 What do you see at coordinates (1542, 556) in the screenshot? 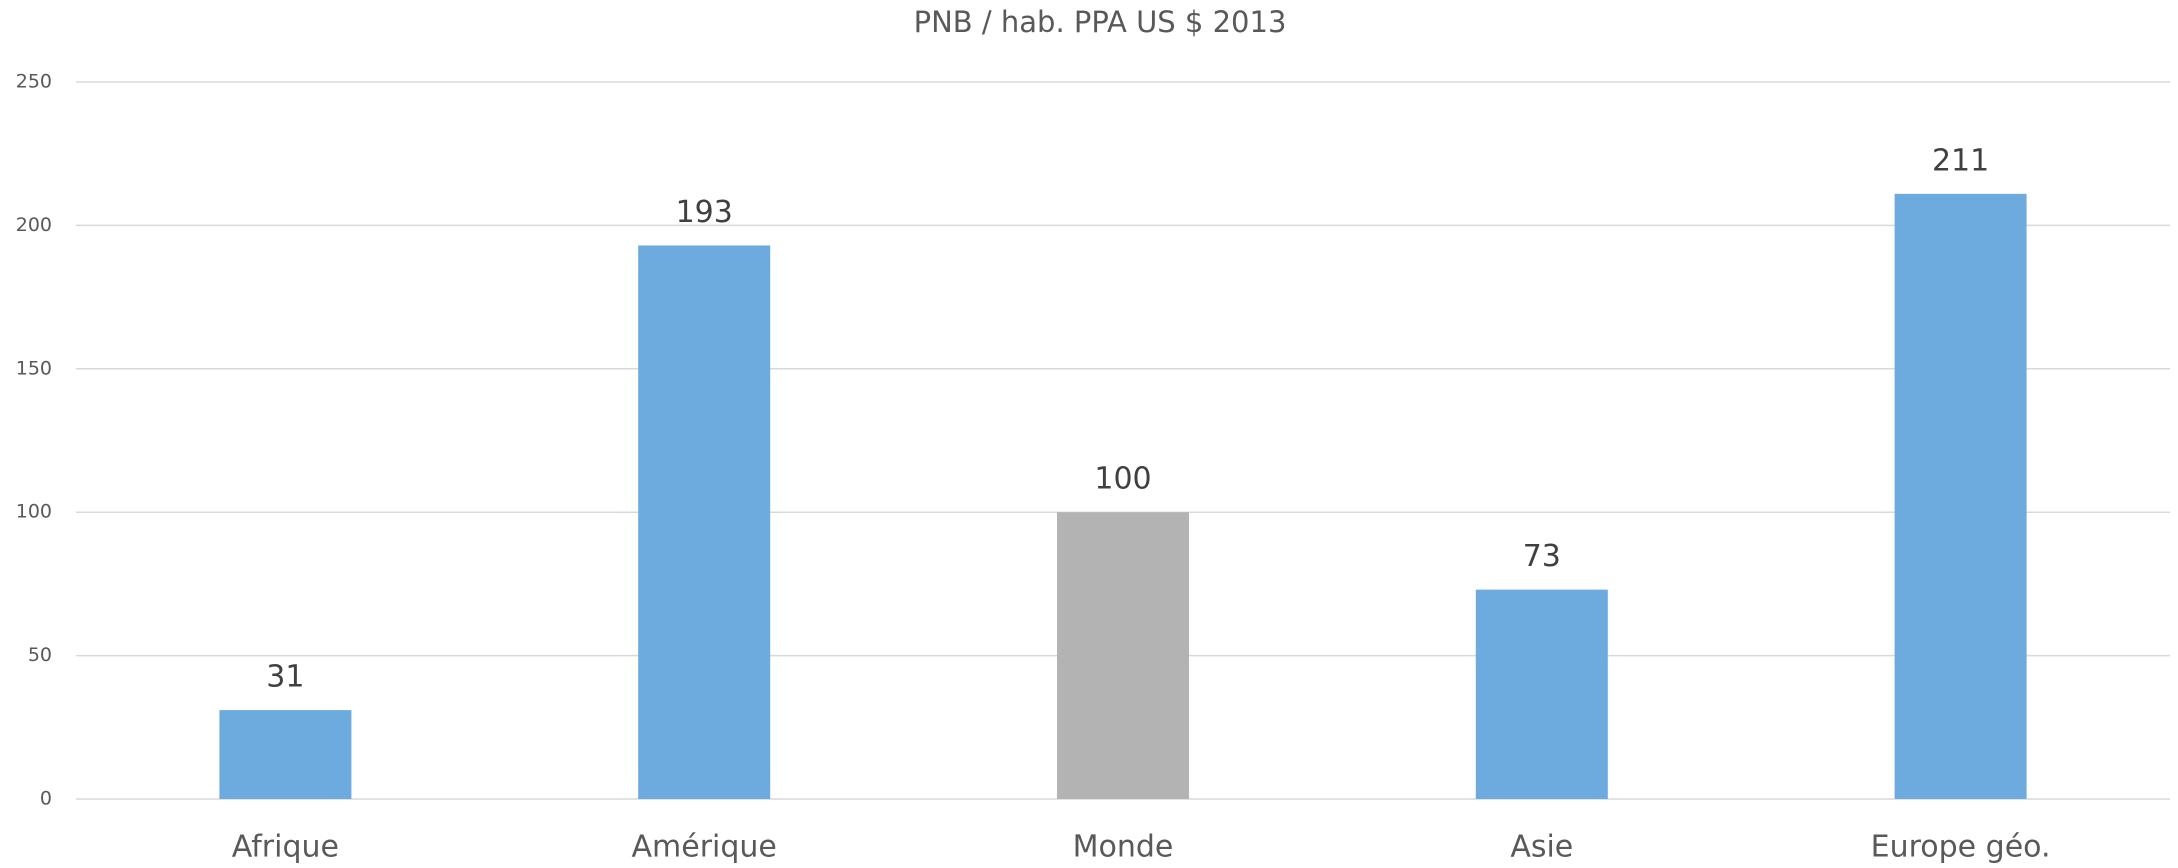
I see `data-label: 73` at bounding box center [1542, 556].